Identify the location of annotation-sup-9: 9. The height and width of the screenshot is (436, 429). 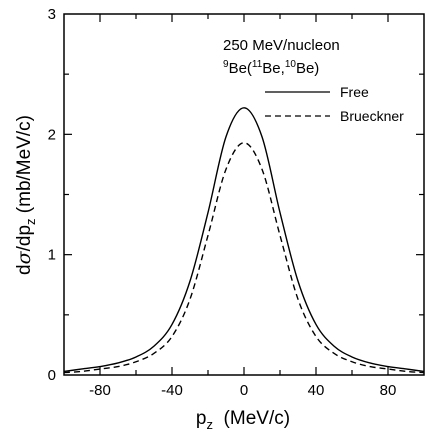
(226, 64).